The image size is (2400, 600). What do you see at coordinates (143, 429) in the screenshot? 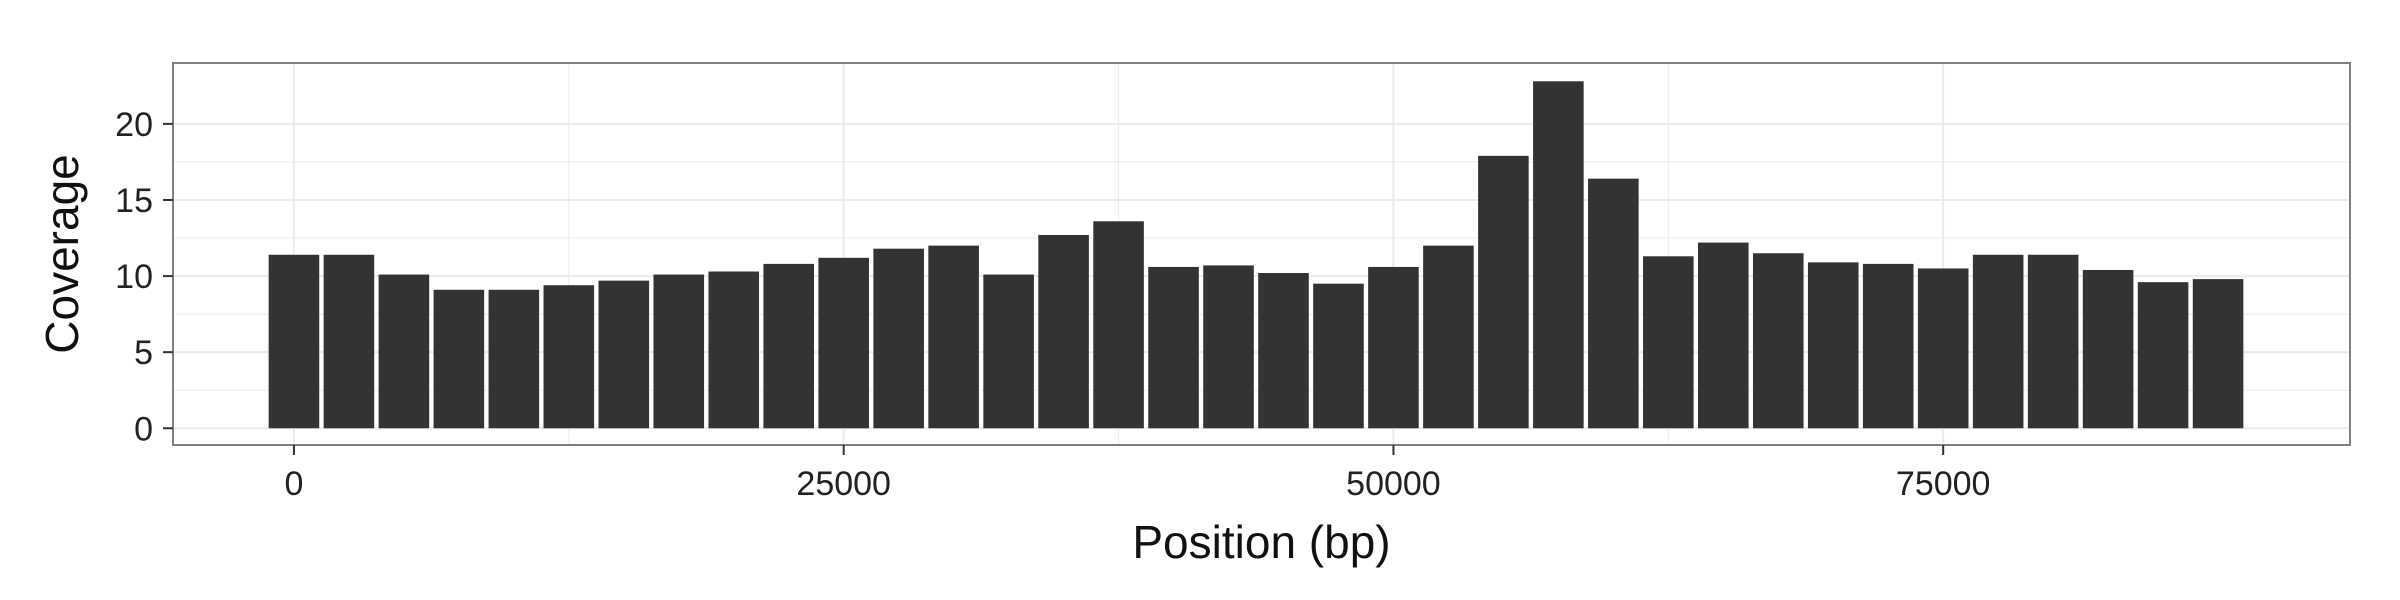
I see `y-tick-label: 0` at bounding box center [143, 429].